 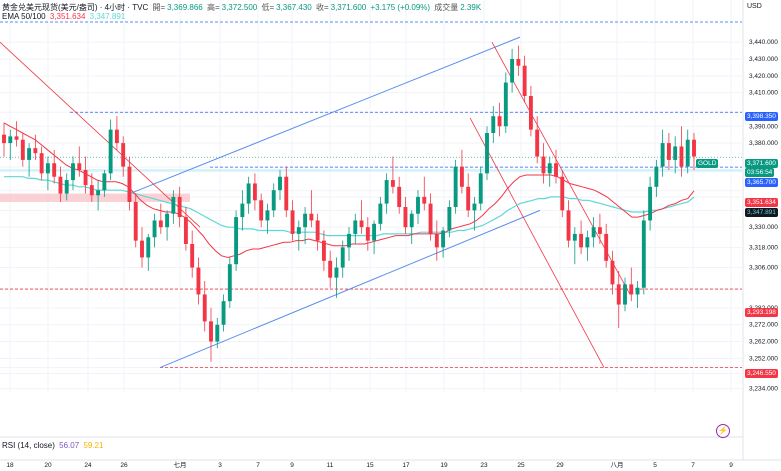 What do you see at coordinates (107, 16) in the screenshot?
I see `ema-value-slow: 3,347.891` at bounding box center [107, 16].